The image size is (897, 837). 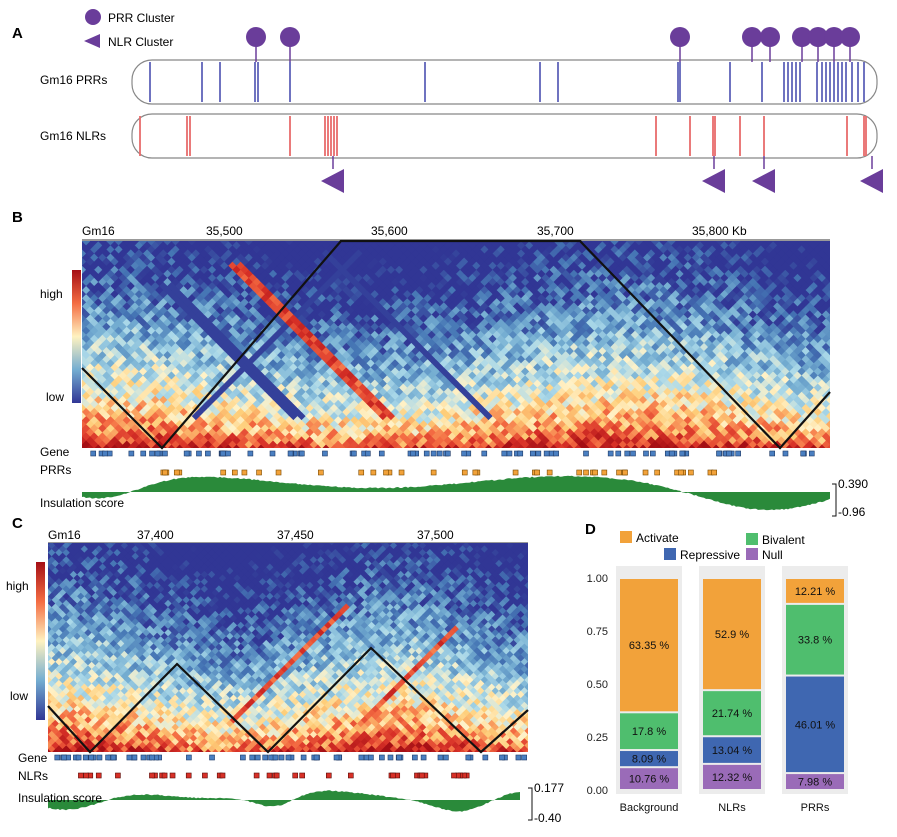 What do you see at coordinates (452, 453) in the screenshot?
I see `gene-track-b` at bounding box center [452, 453].